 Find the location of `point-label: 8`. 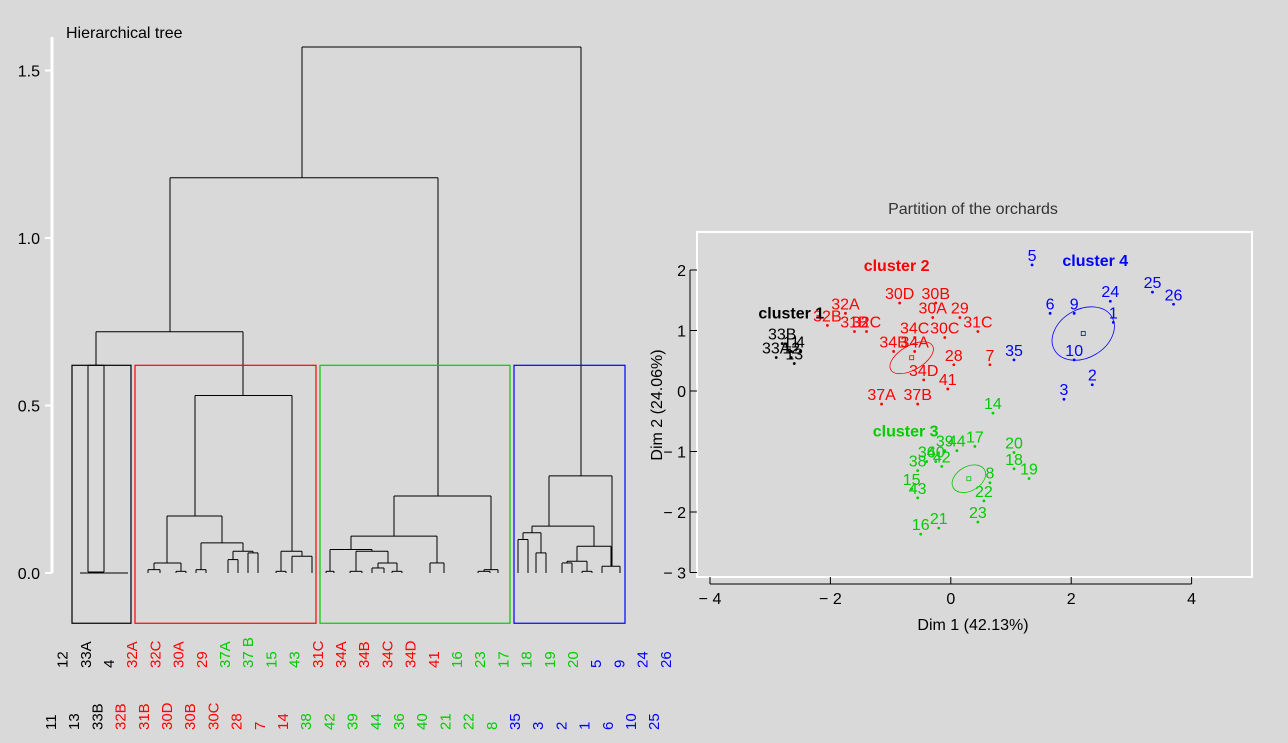

point-label: 8 is located at coordinates (989, 474).